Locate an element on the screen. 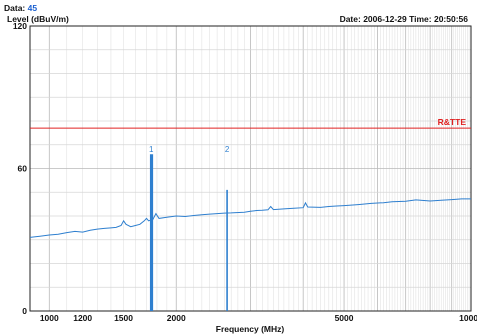 The width and height of the screenshot is (477, 336). timestamp: Date: 2006-12-29 Time: 20:50:56 is located at coordinates (404, 19).